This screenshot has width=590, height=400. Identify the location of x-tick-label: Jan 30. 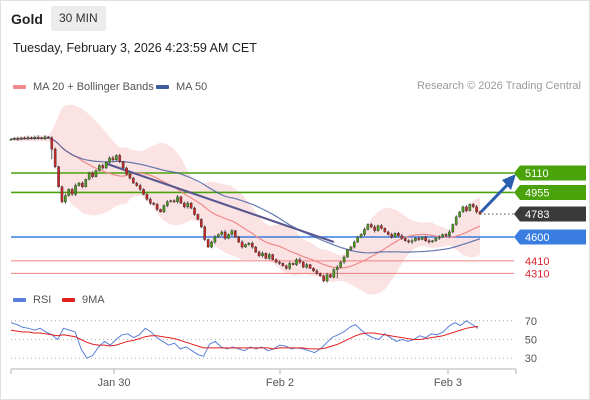
(113, 383).